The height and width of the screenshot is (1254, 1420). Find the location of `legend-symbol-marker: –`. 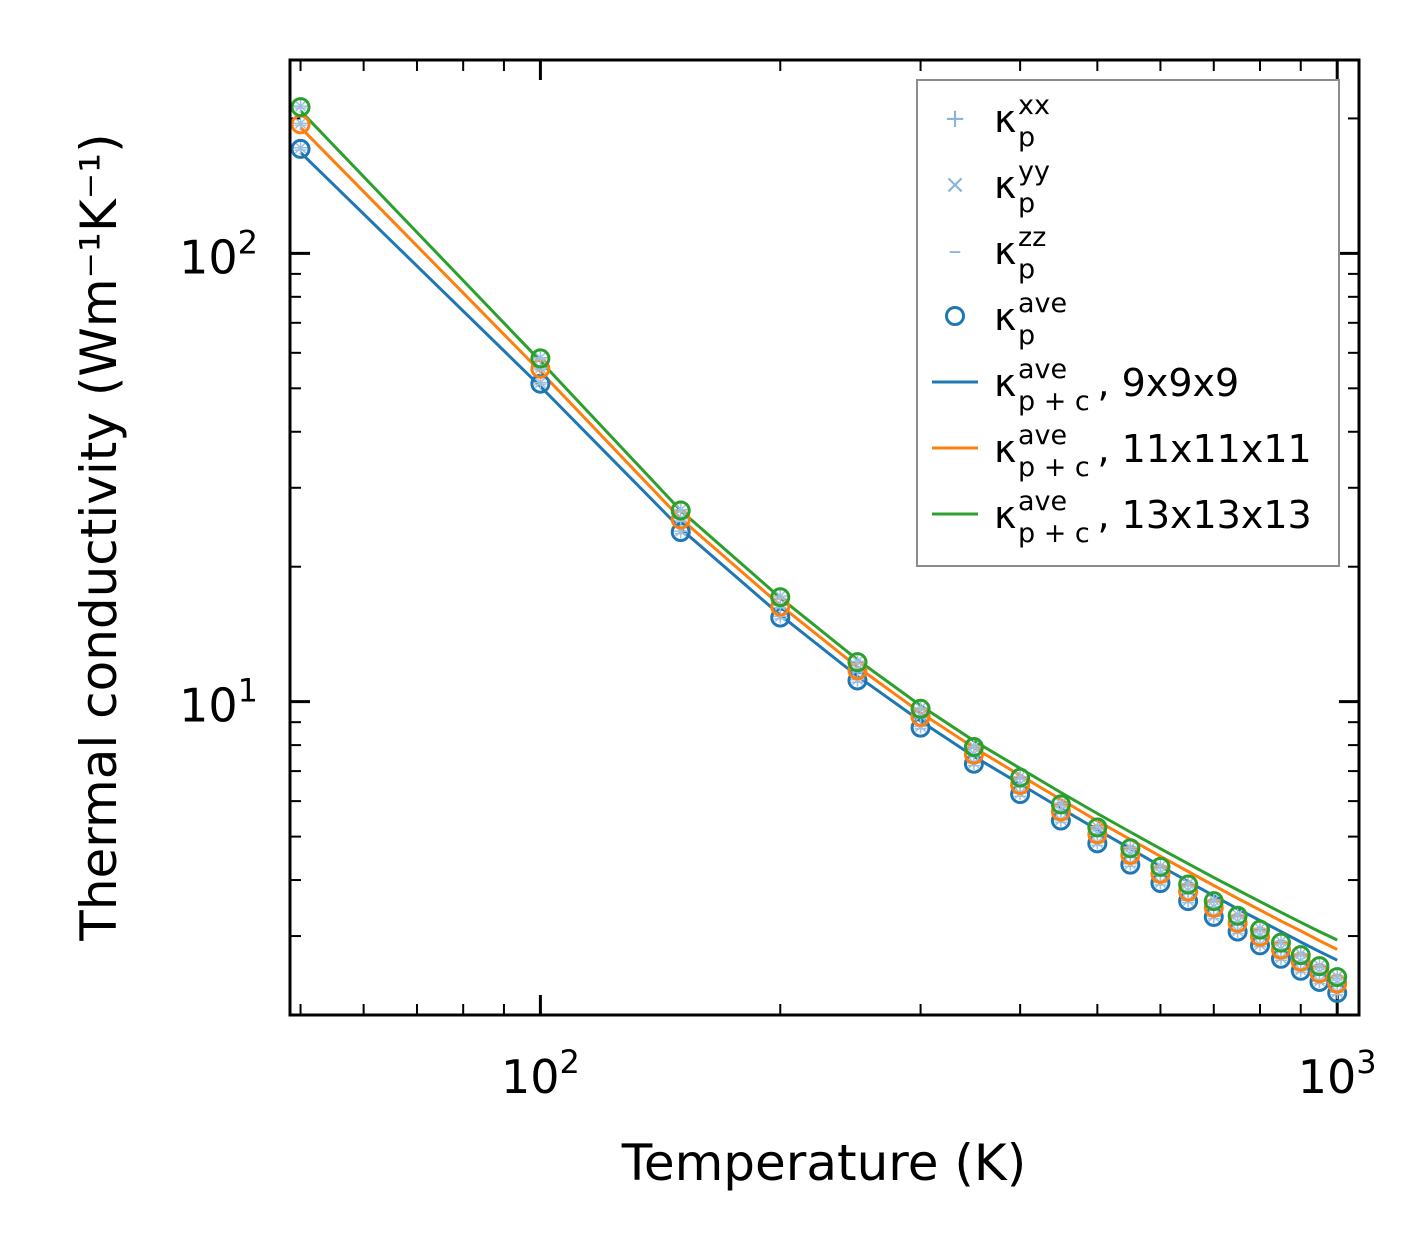

legend-symbol-marker: – is located at coordinates (955, 251).